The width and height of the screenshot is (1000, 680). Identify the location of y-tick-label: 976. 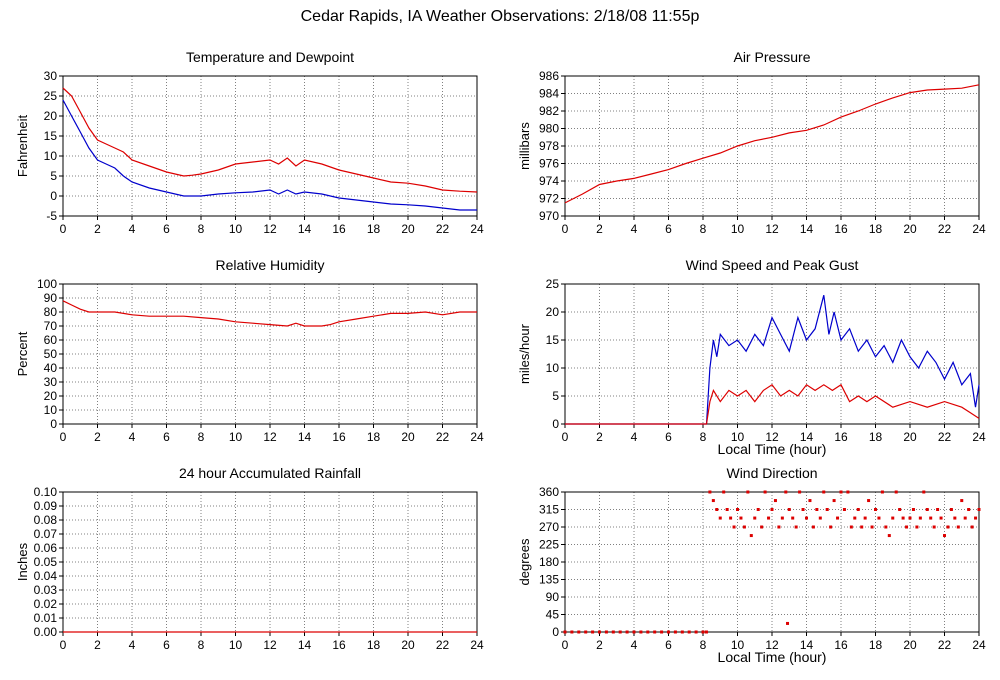
(549, 164).